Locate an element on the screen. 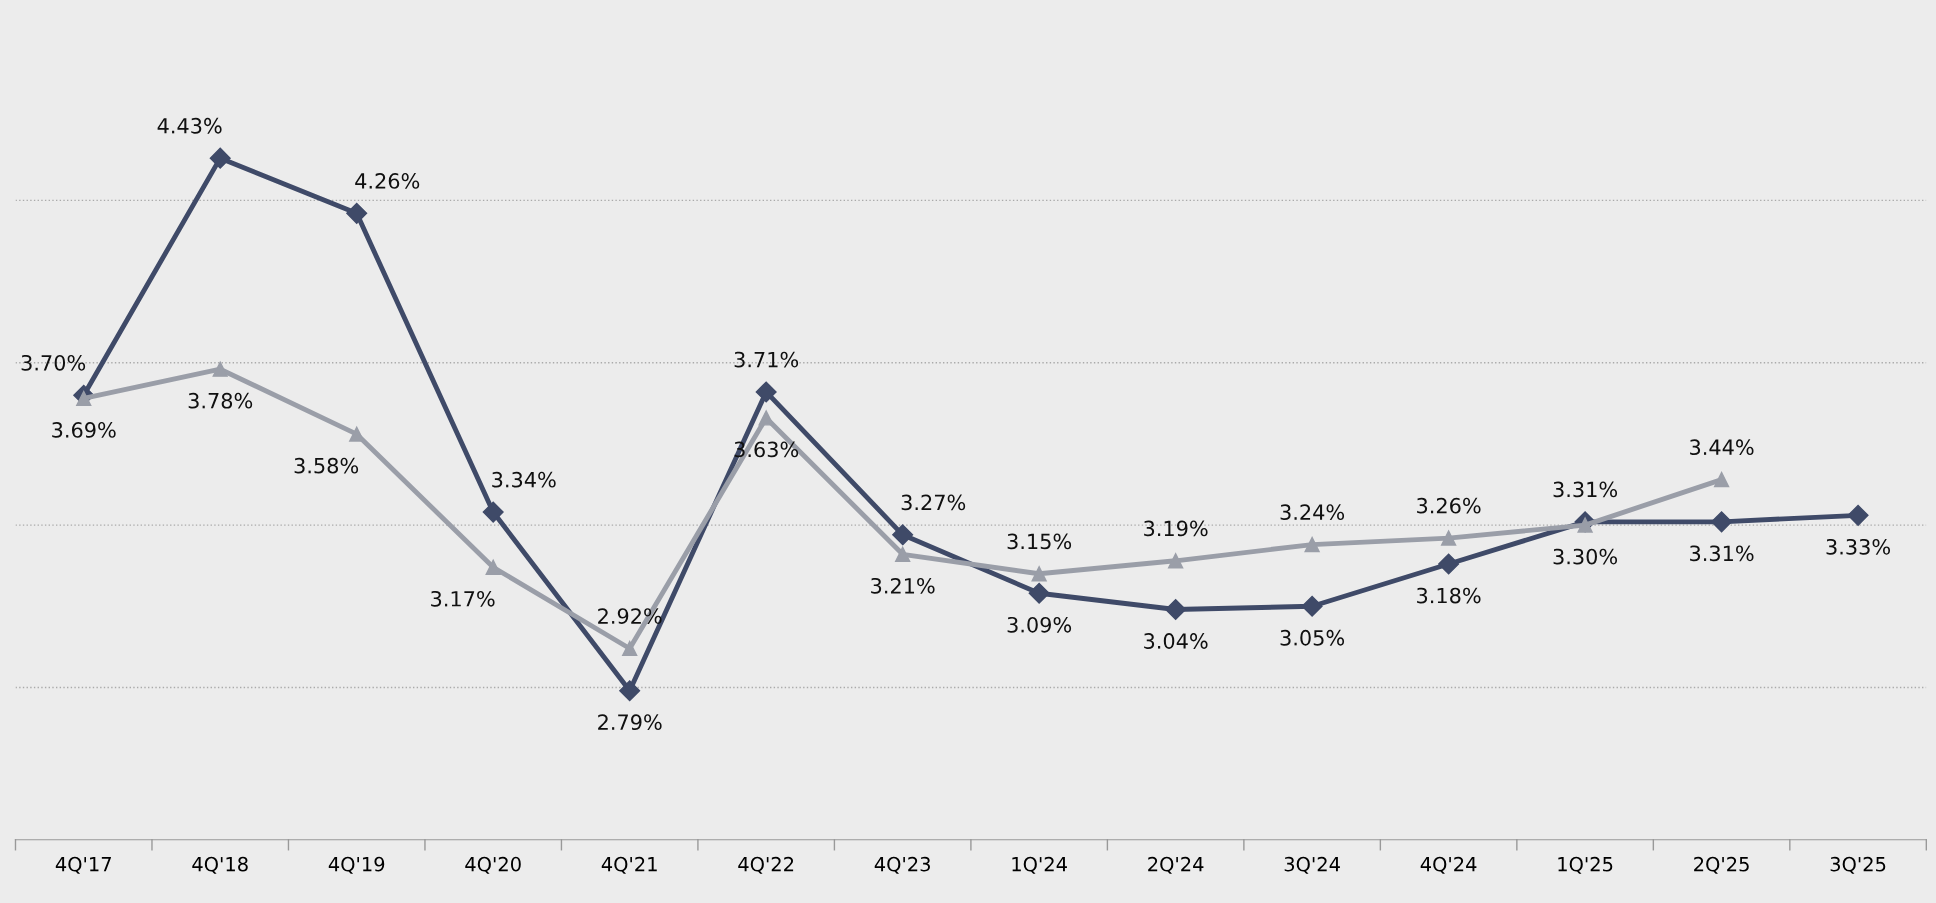 The height and width of the screenshot is (903, 1936). data-label: 3.05% is located at coordinates (1312, 637).